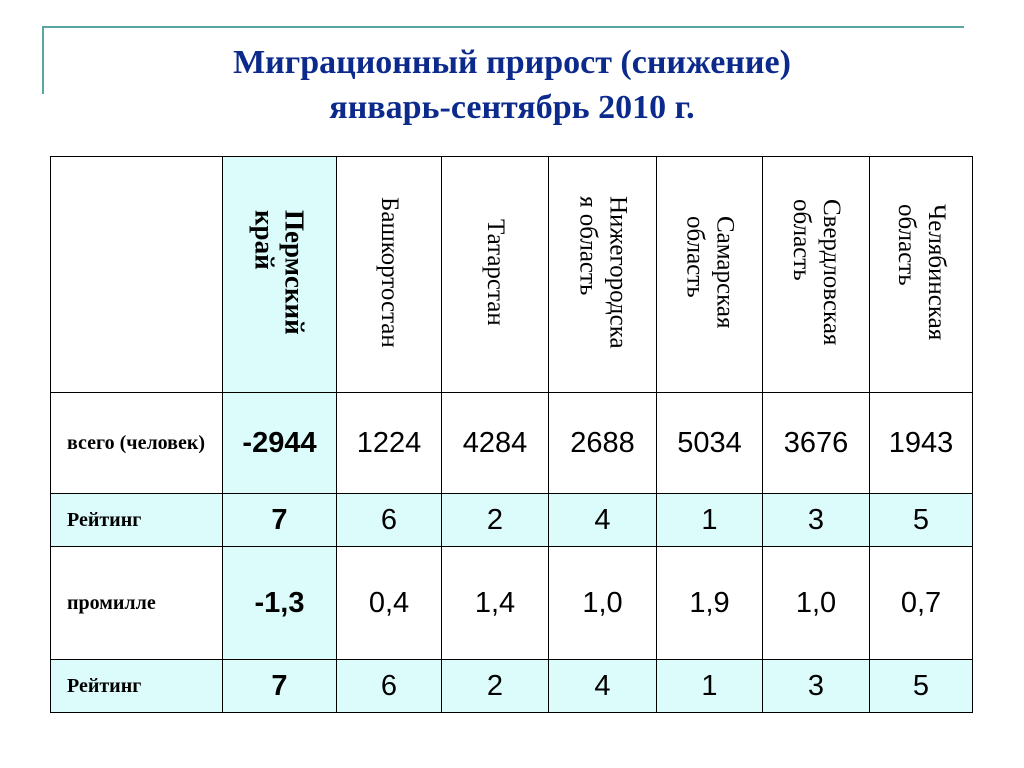  I want to click on accent-line-top, so click(503, 27).